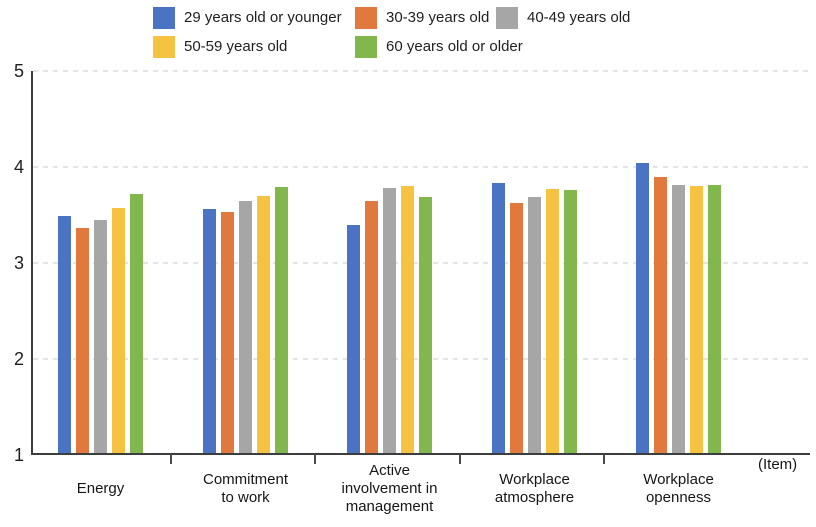 The height and width of the screenshot is (527, 816). What do you see at coordinates (516, 328) in the screenshot?
I see `bar-s1-c3` at bounding box center [516, 328].